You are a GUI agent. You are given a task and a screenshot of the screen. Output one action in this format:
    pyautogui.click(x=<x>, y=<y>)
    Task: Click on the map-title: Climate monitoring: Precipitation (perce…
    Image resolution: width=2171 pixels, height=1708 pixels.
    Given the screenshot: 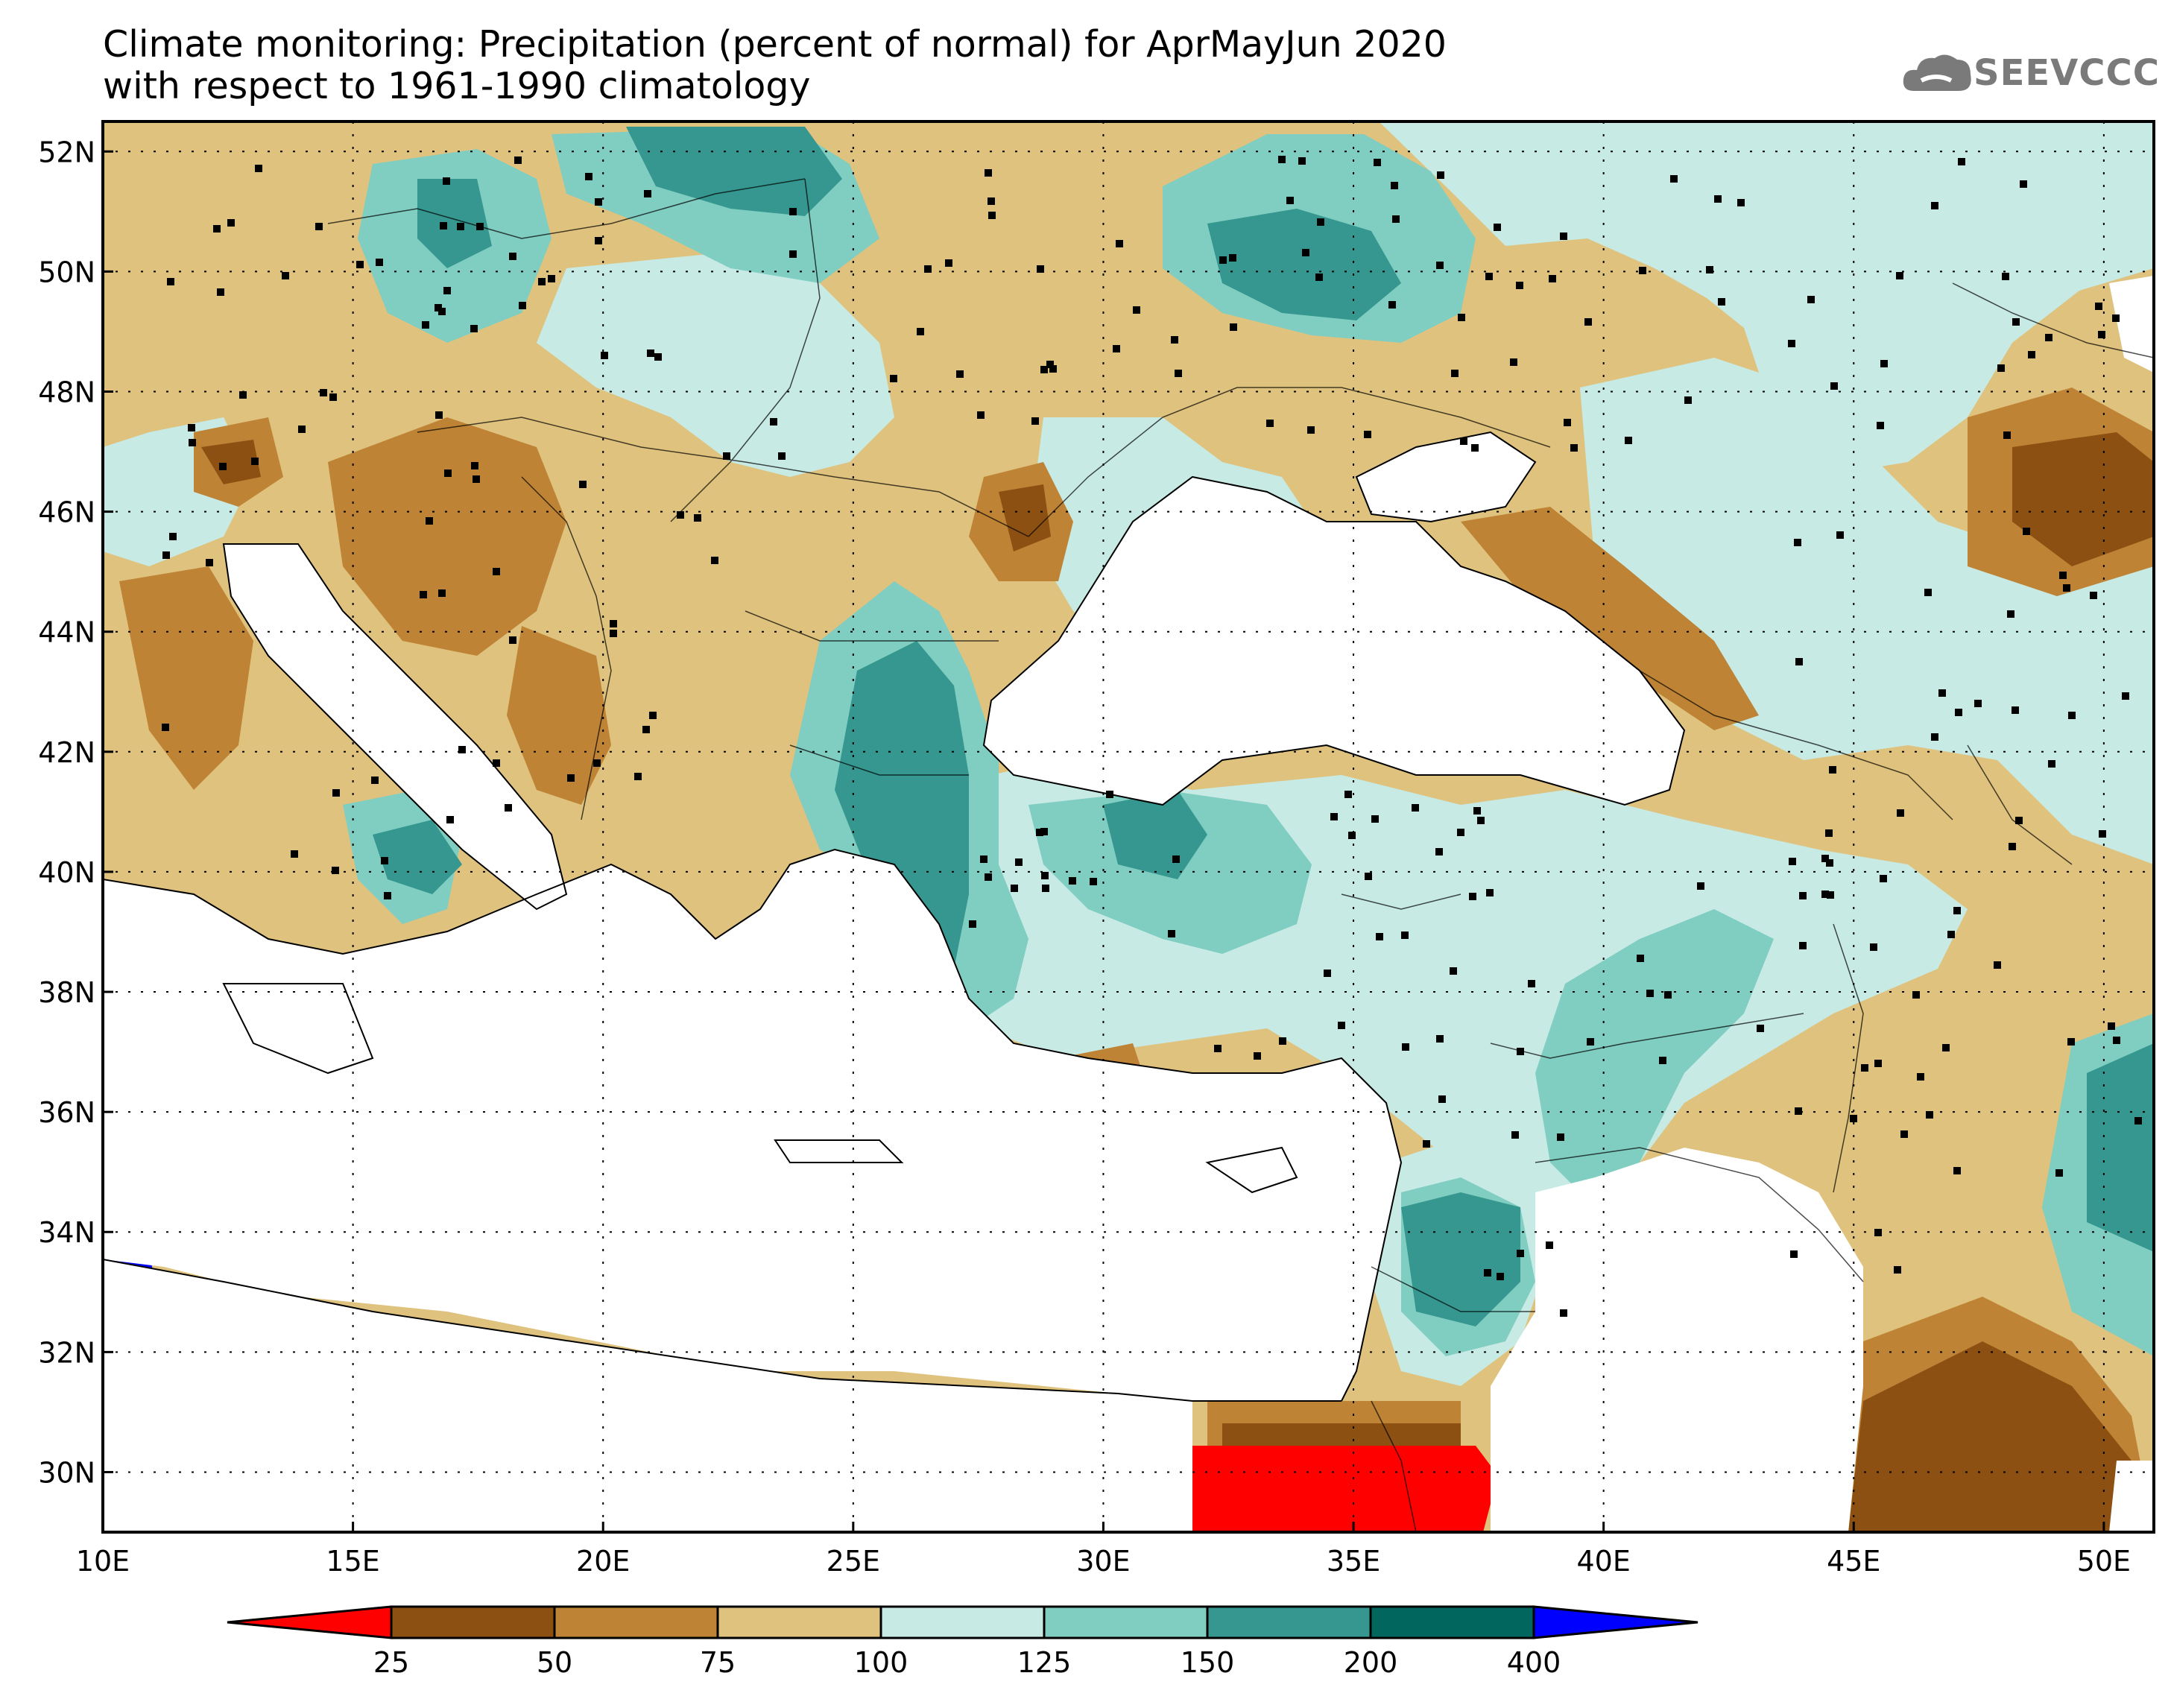 What is the action you would take?
    pyautogui.click(x=775, y=44)
    